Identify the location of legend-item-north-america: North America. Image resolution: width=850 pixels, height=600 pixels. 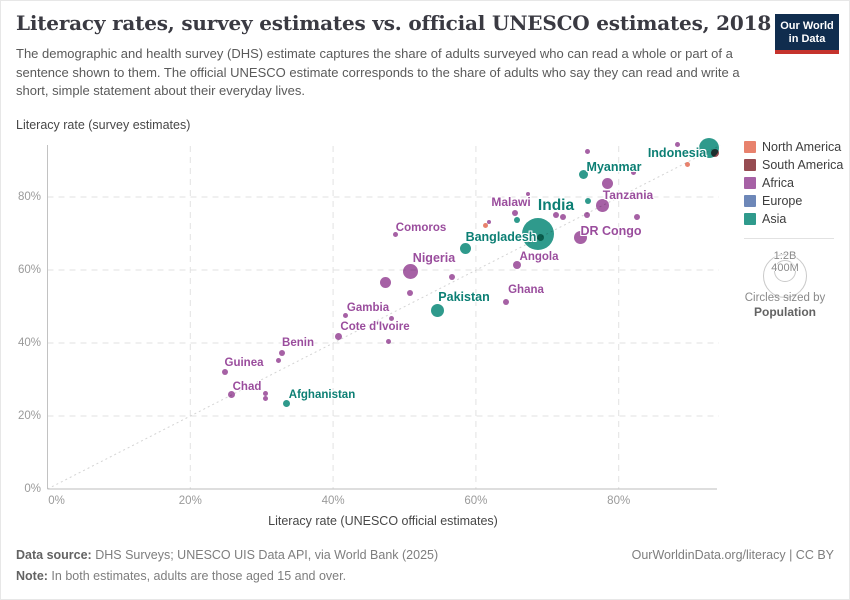
(792, 147).